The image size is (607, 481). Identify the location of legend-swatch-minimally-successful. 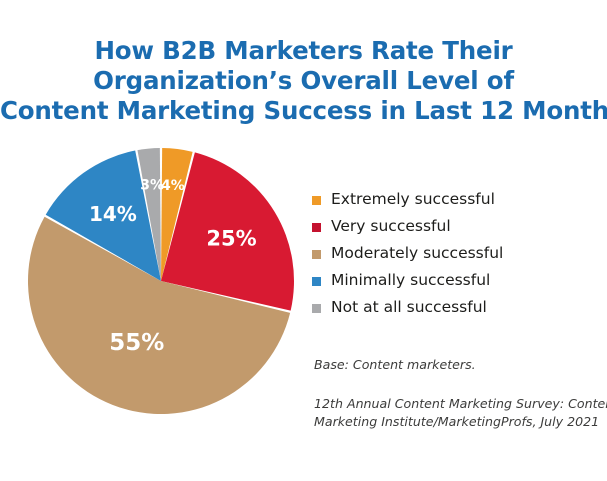
(316, 281).